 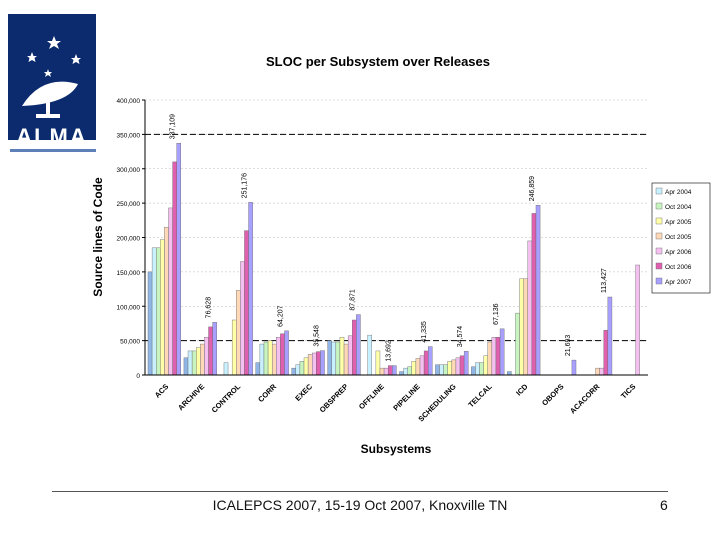 What do you see at coordinates (371, 396) in the screenshot?
I see `x-tick-label: OFFLINE` at bounding box center [371, 396].